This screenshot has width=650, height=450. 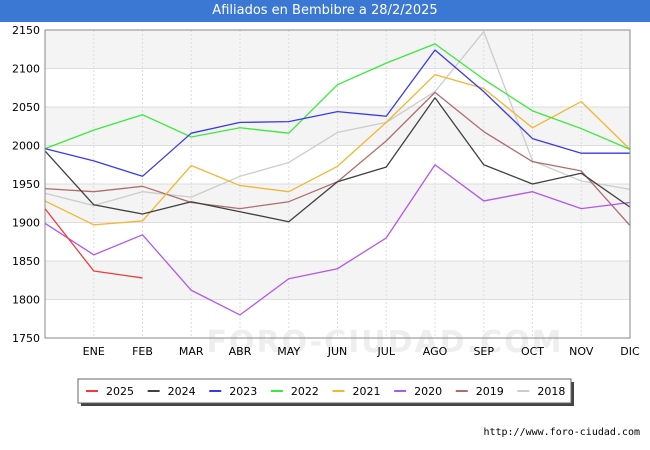 I want to click on legend-box, so click(x=324, y=391).